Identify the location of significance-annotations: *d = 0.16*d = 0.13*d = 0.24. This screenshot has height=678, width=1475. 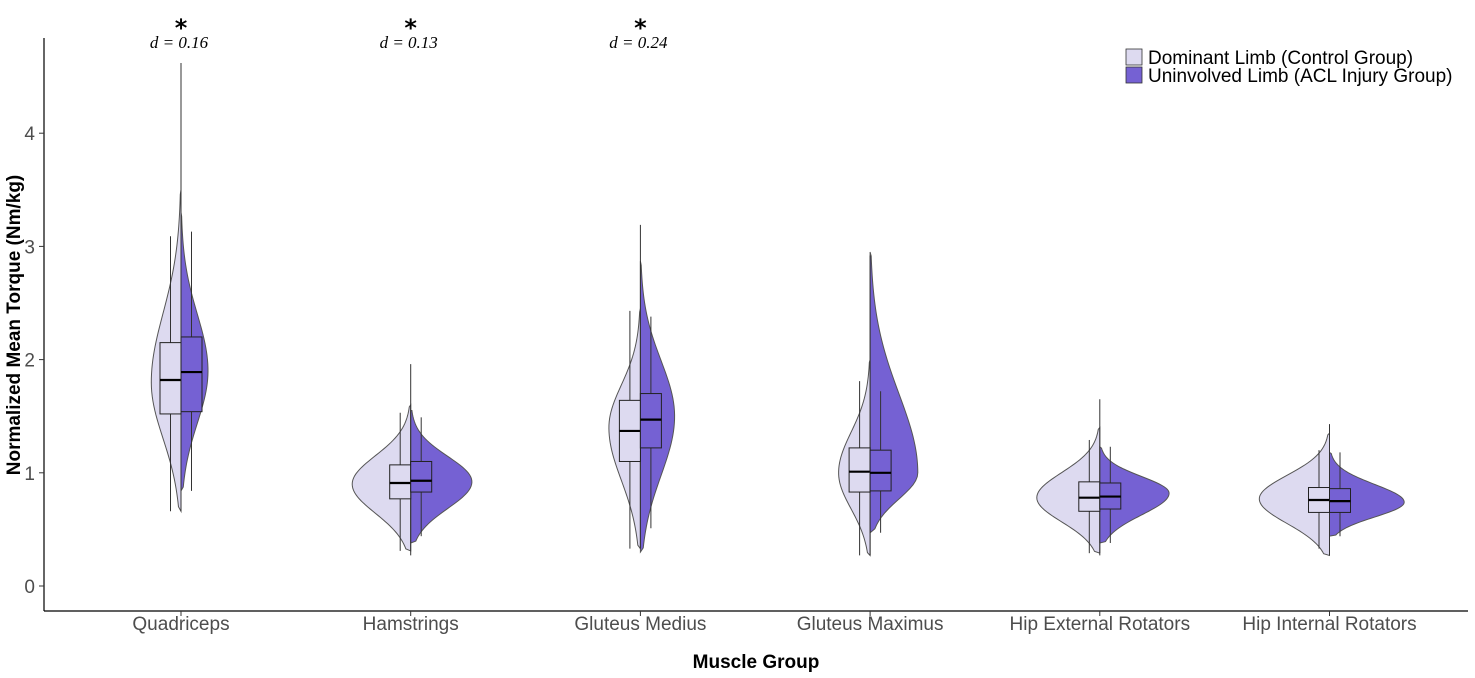
(409, 33).